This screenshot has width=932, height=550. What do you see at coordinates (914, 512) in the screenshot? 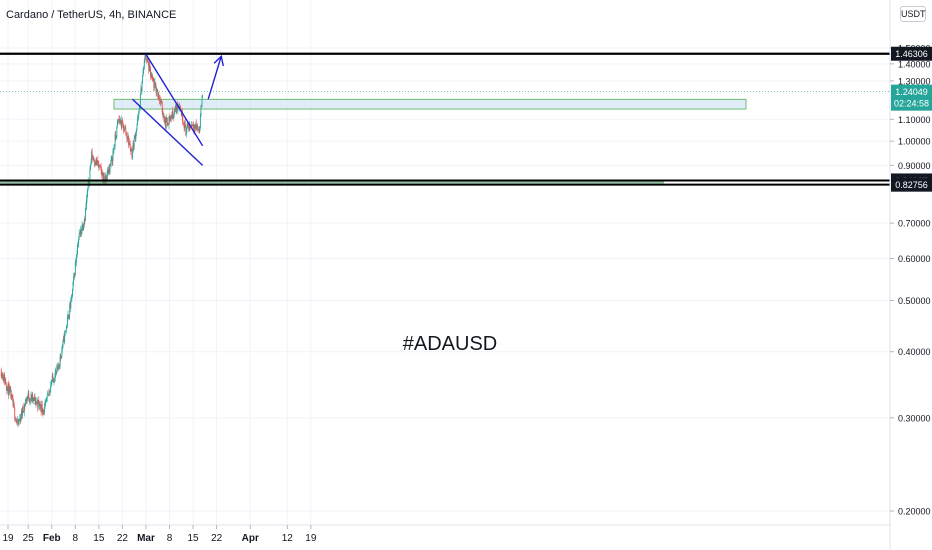
I see `y-tick-label: 0.20000` at bounding box center [914, 512].